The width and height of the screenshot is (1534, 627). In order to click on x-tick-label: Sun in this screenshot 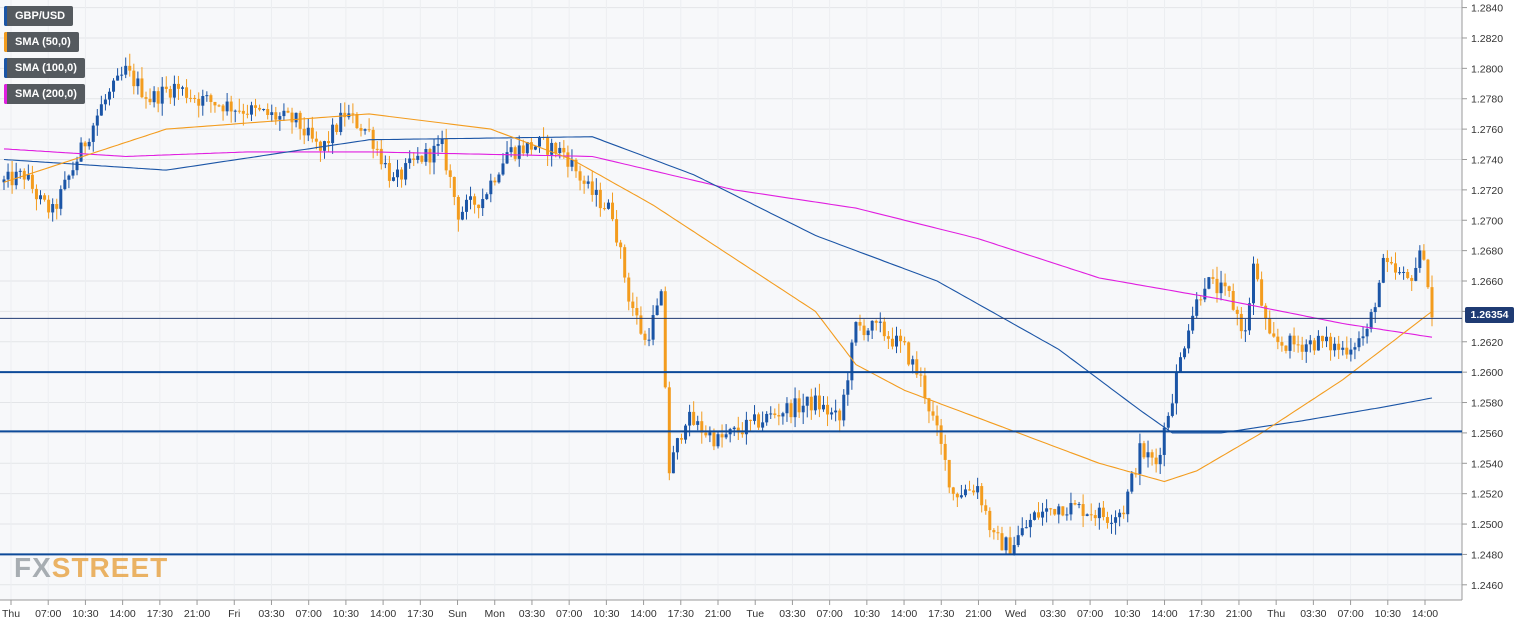, I will do `click(457, 614)`.